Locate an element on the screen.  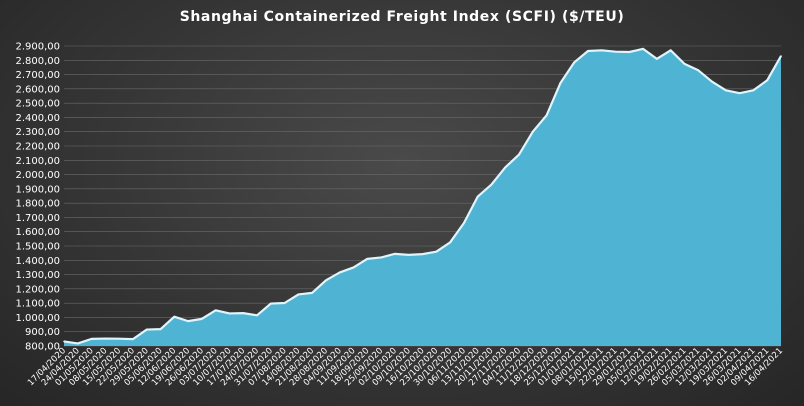
y-tick-label: 1.800,00 is located at coordinates (37, 204).